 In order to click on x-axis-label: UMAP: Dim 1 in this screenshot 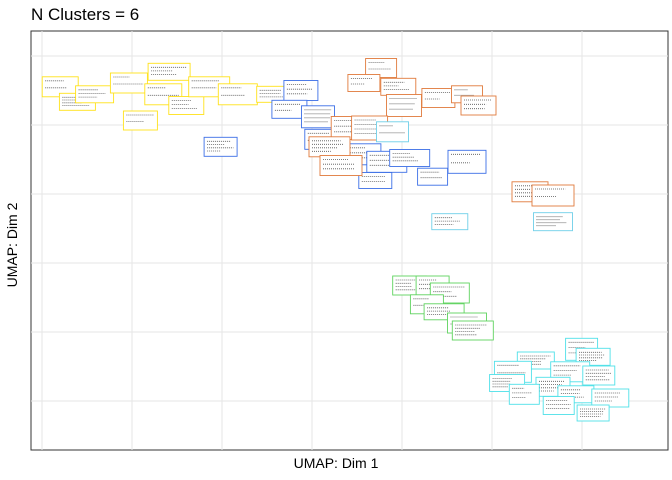, I will do `click(336, 463)`.